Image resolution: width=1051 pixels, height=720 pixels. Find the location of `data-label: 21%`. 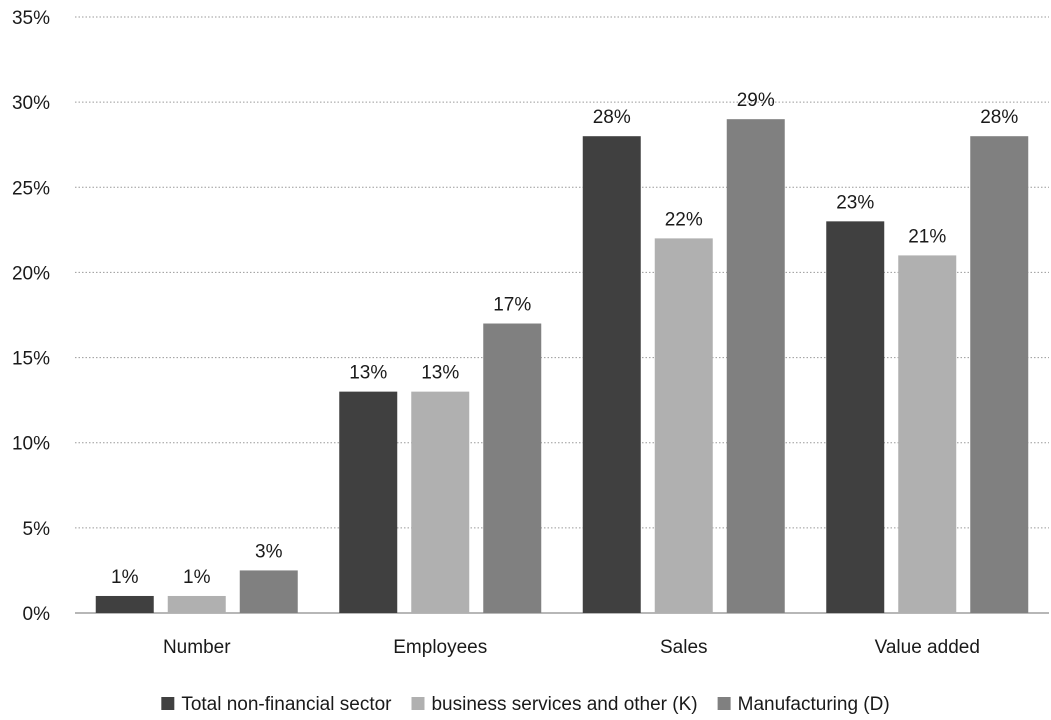

data-label: 21% is located at coordinates (927, 236).